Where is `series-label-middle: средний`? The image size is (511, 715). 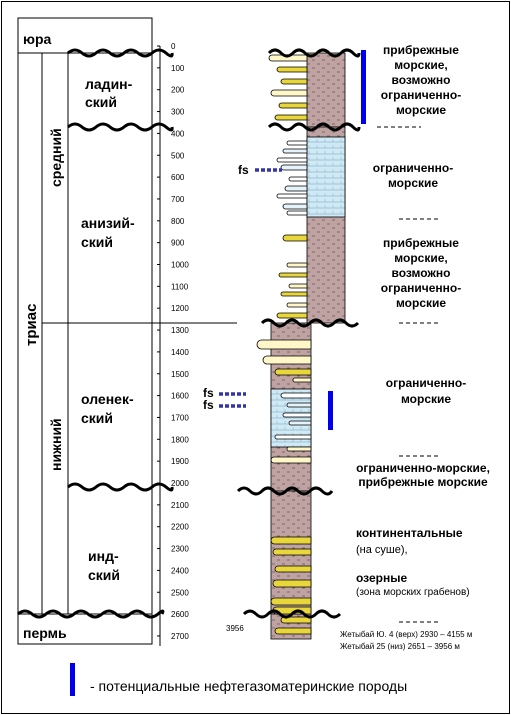
series-label-middle: средний is located at coordinates (56, 157).